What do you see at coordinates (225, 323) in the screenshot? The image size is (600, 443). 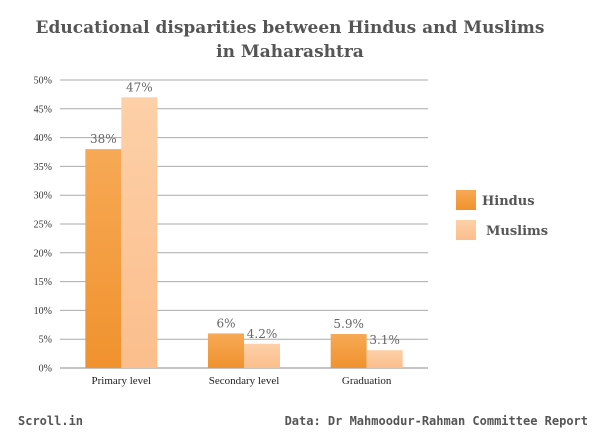 I see `data-label-hindus-1: 6%` at bounding box center [225, 323].